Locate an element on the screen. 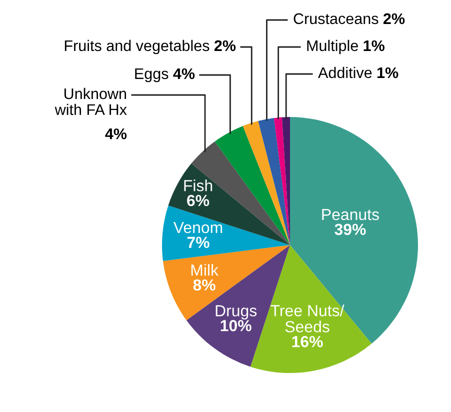  slice-label: Unknown with FA Hx is located at coordinates (90, 102).